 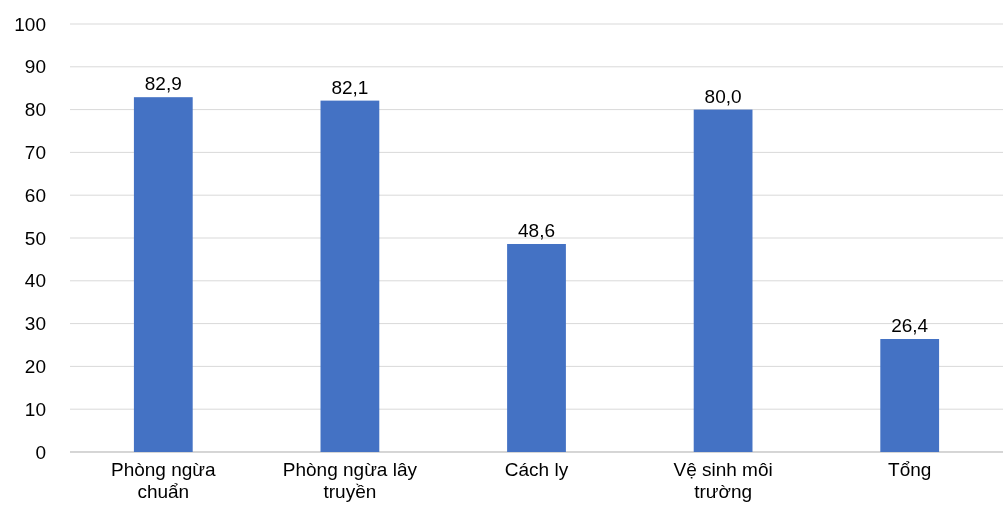 What do you see at coordinates (910, 326) in the screenshot?
I see `data-label: 26,4` at bounding box center [910, 326].